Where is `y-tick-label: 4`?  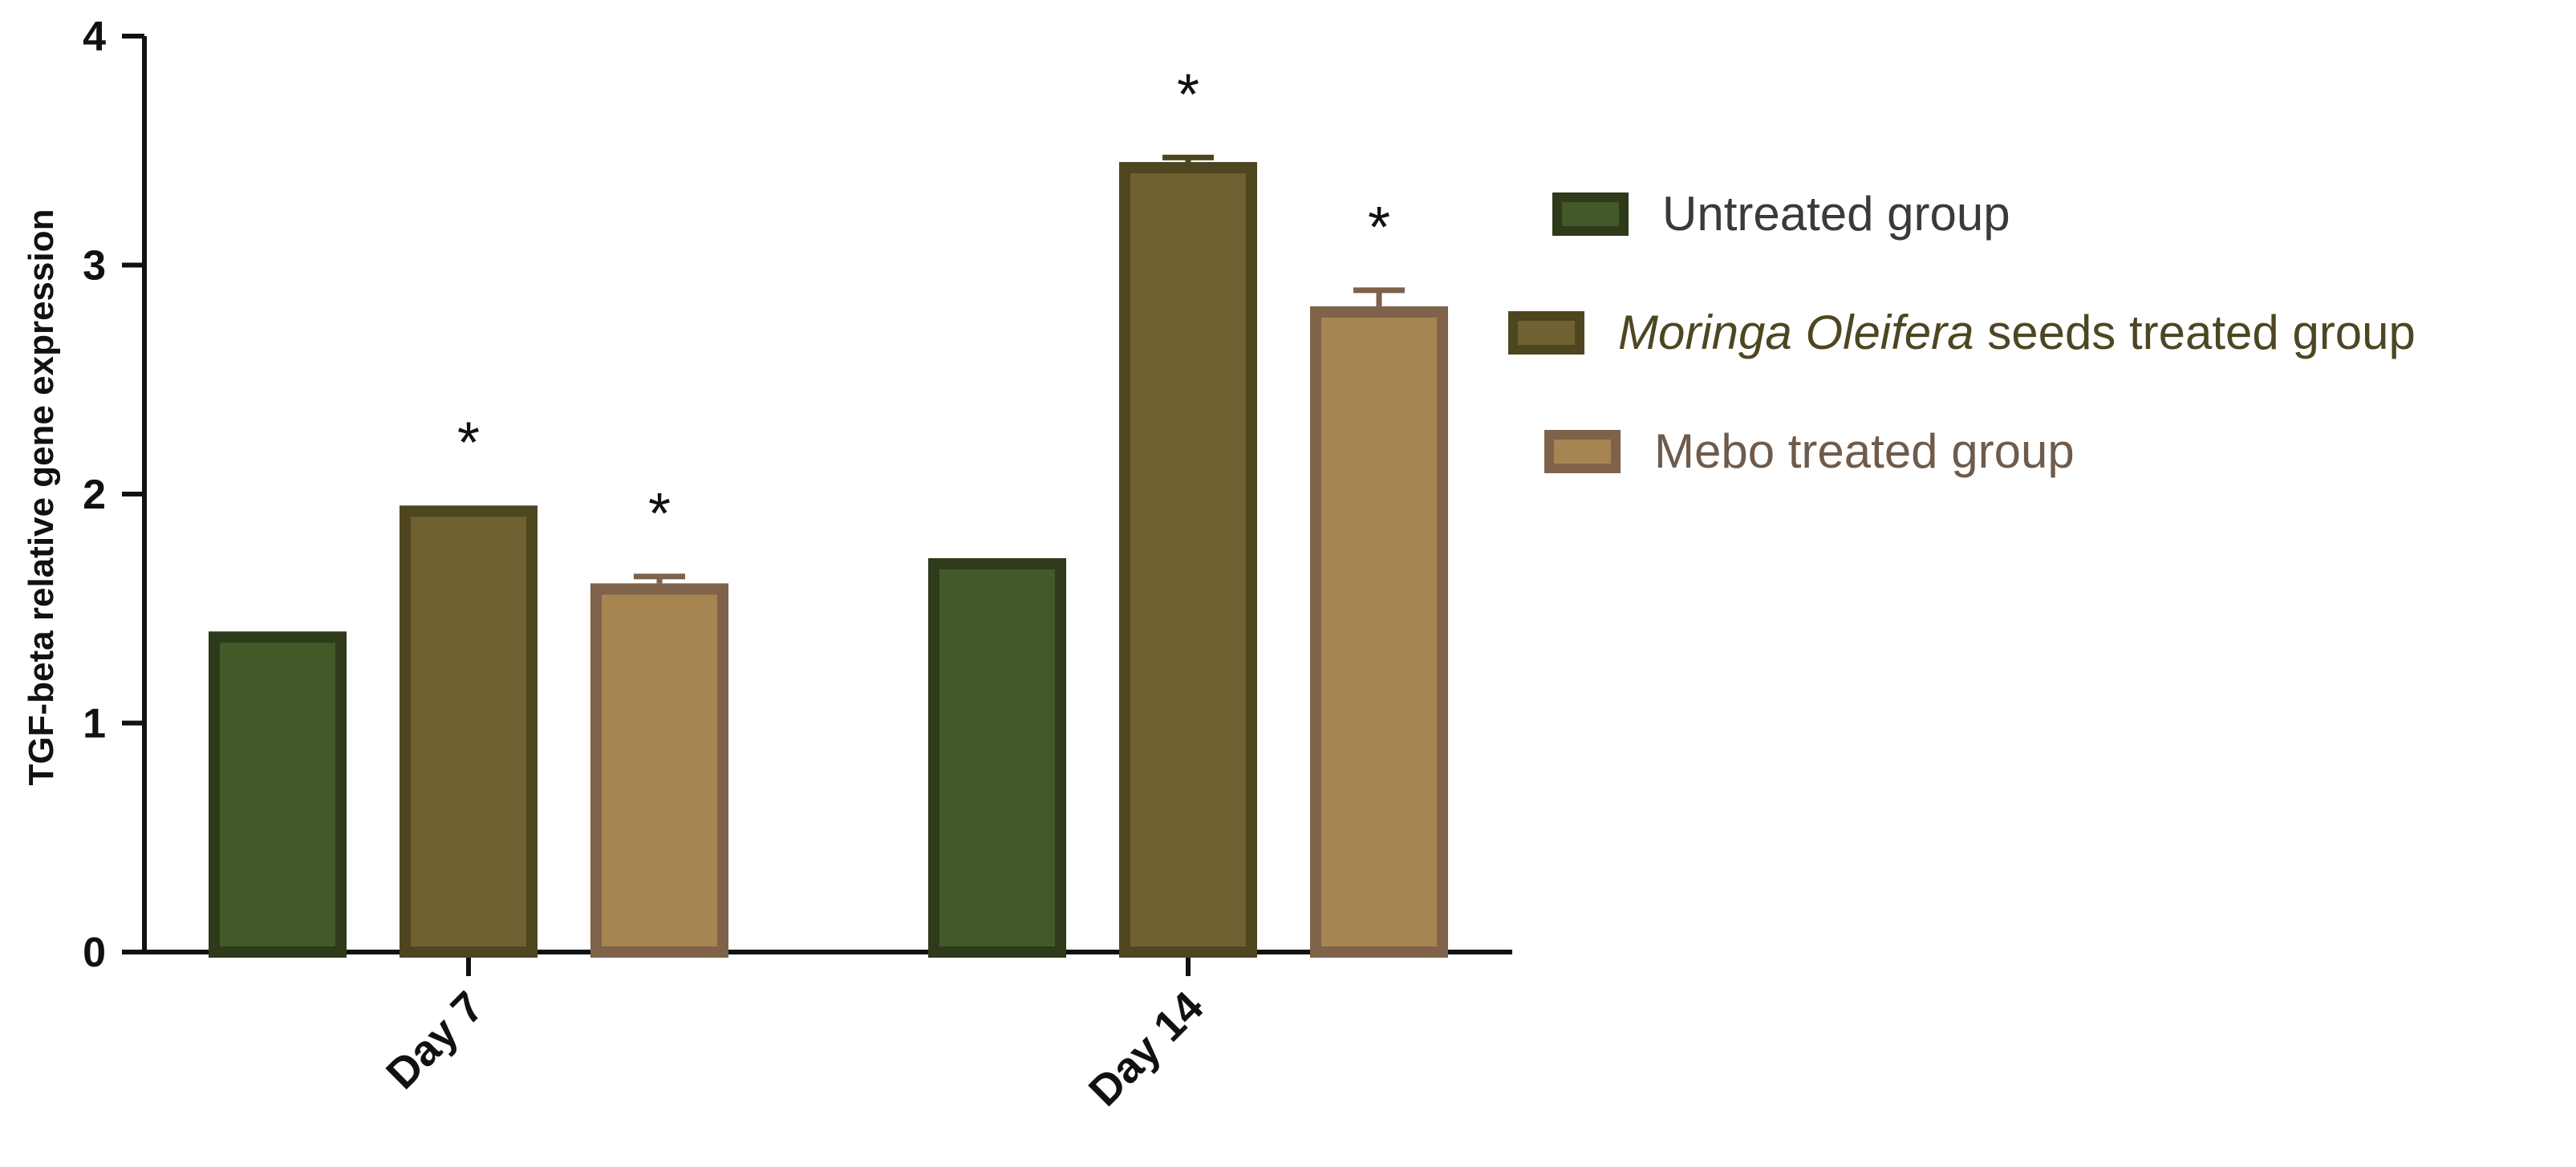 y-tick-label: 4 is located at coordinates (94, 37).